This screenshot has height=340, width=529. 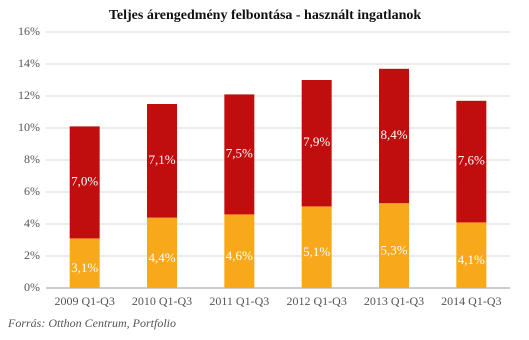 I want to click on value-label: 4,1%, so click(x=471, y=259).